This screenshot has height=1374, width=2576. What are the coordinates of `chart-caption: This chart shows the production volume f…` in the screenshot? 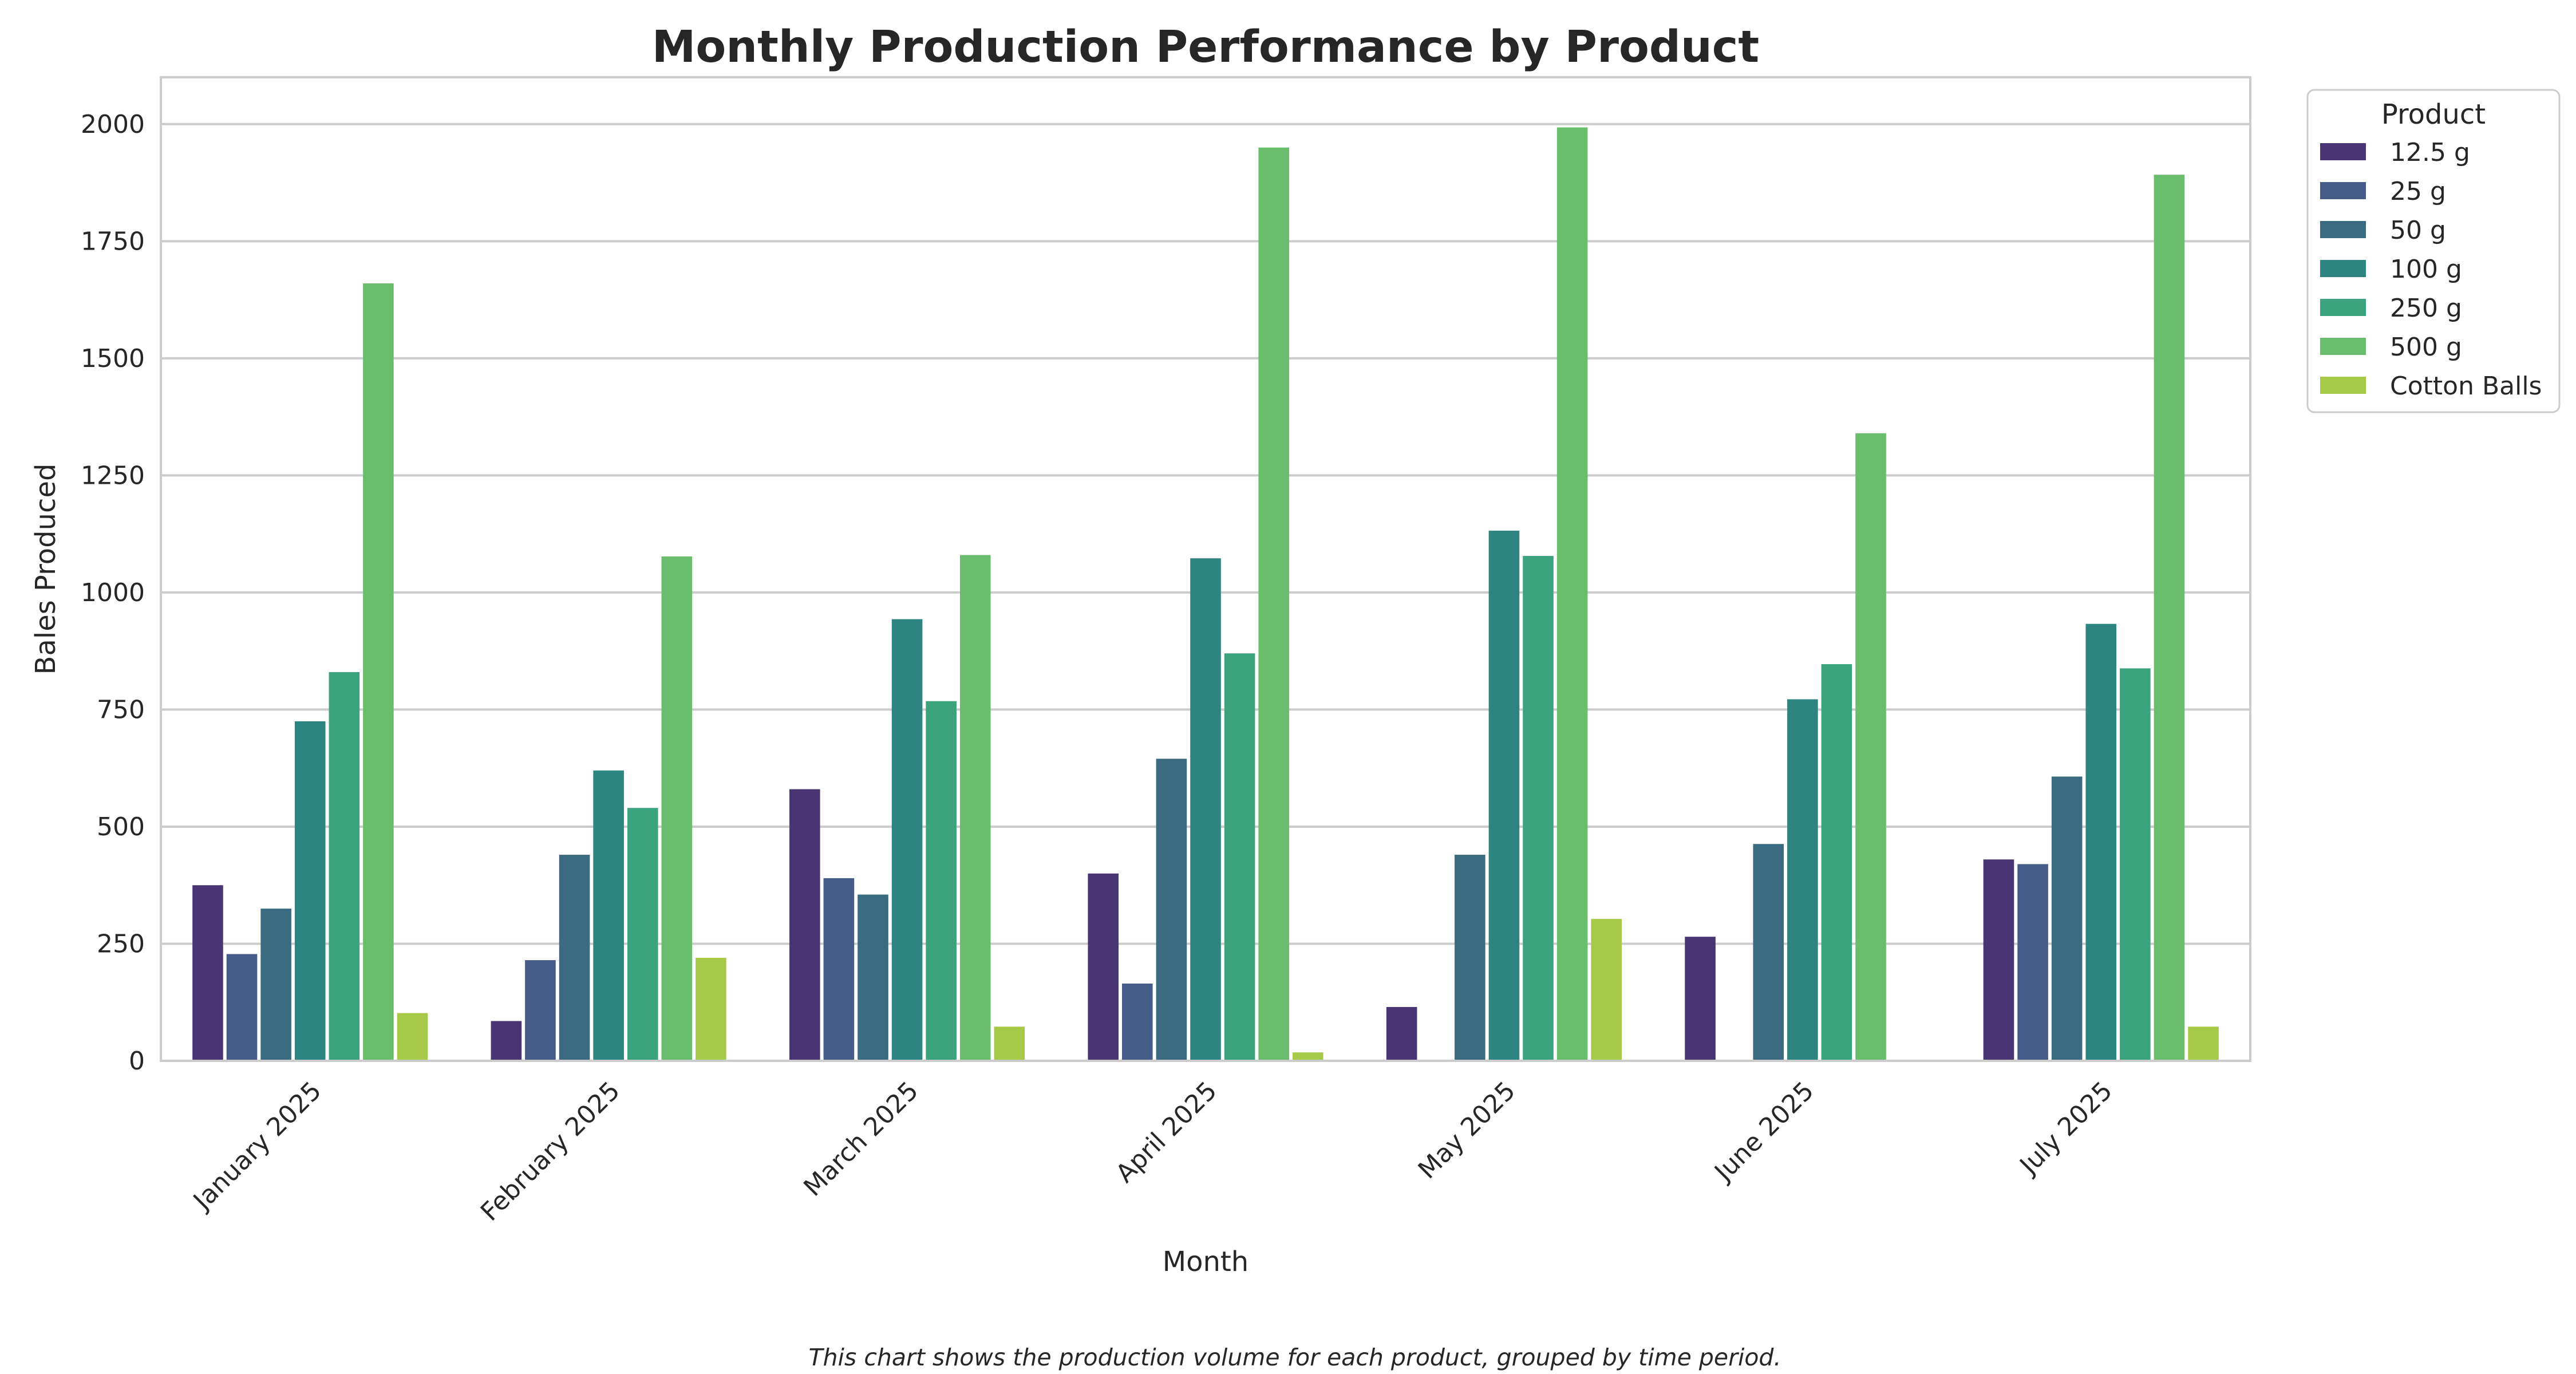 It's located at (1295, 1358).